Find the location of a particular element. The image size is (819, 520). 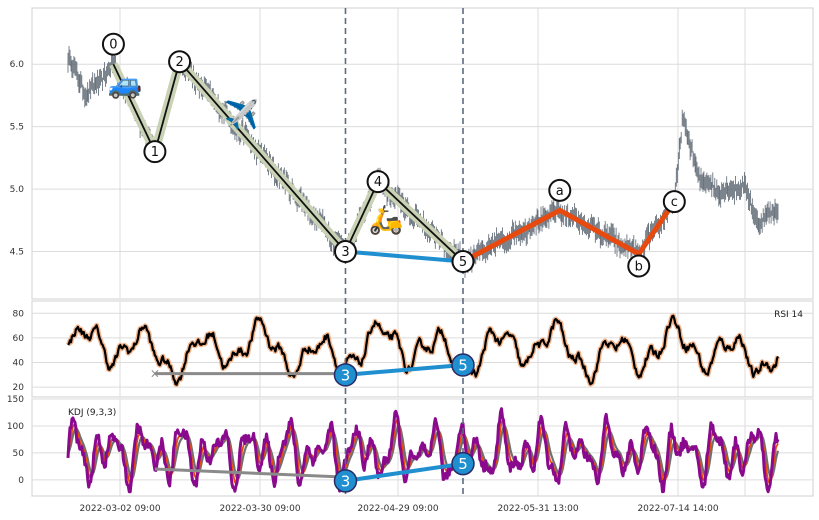

y-tick-label: 5.0 is located at coordinates (17, 190).